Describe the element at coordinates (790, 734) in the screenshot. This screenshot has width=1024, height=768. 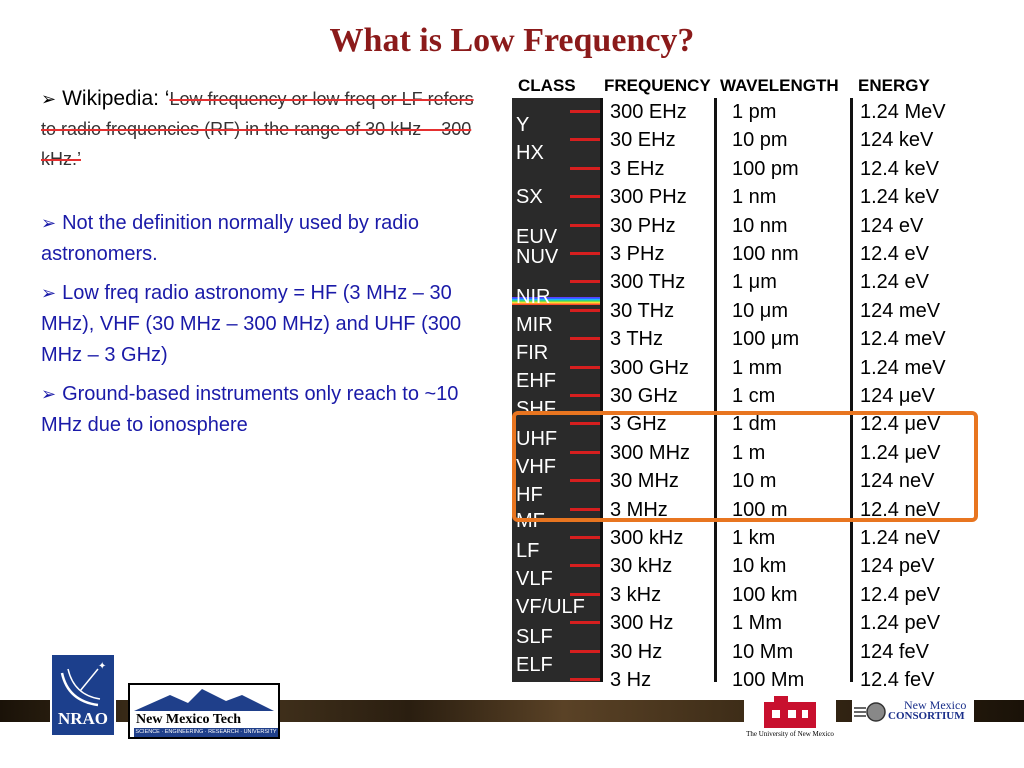
I see `unm-name: The University of New Mexico` at that location.